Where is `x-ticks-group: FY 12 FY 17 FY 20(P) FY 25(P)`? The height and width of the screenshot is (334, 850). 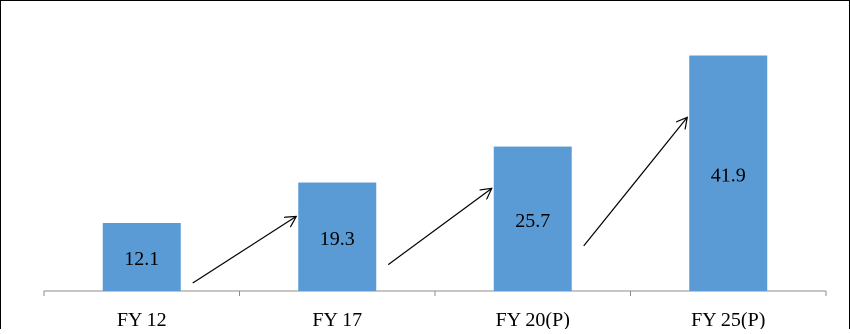 x-ticks-group: FY 12 FY 17 FY 20(P) FY 25(P) is located at coordinates (435, 311).